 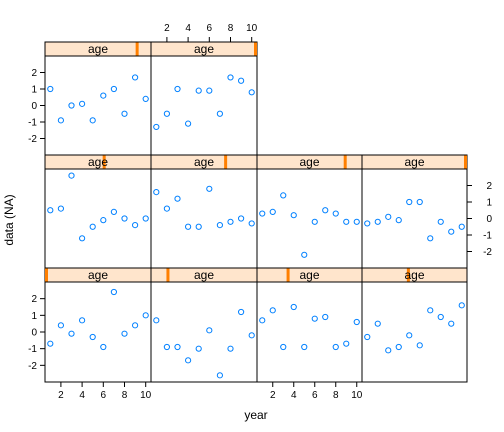 I want to click on y-axis-title: data (NA), so click(x=9, y=219).